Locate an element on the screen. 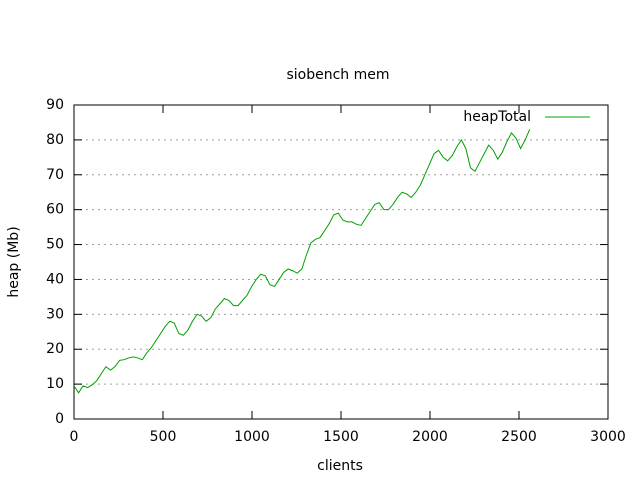 The width and height of the screenshot is (640, 480). y-tick-label: 0 is located at coordinates (59, 419).